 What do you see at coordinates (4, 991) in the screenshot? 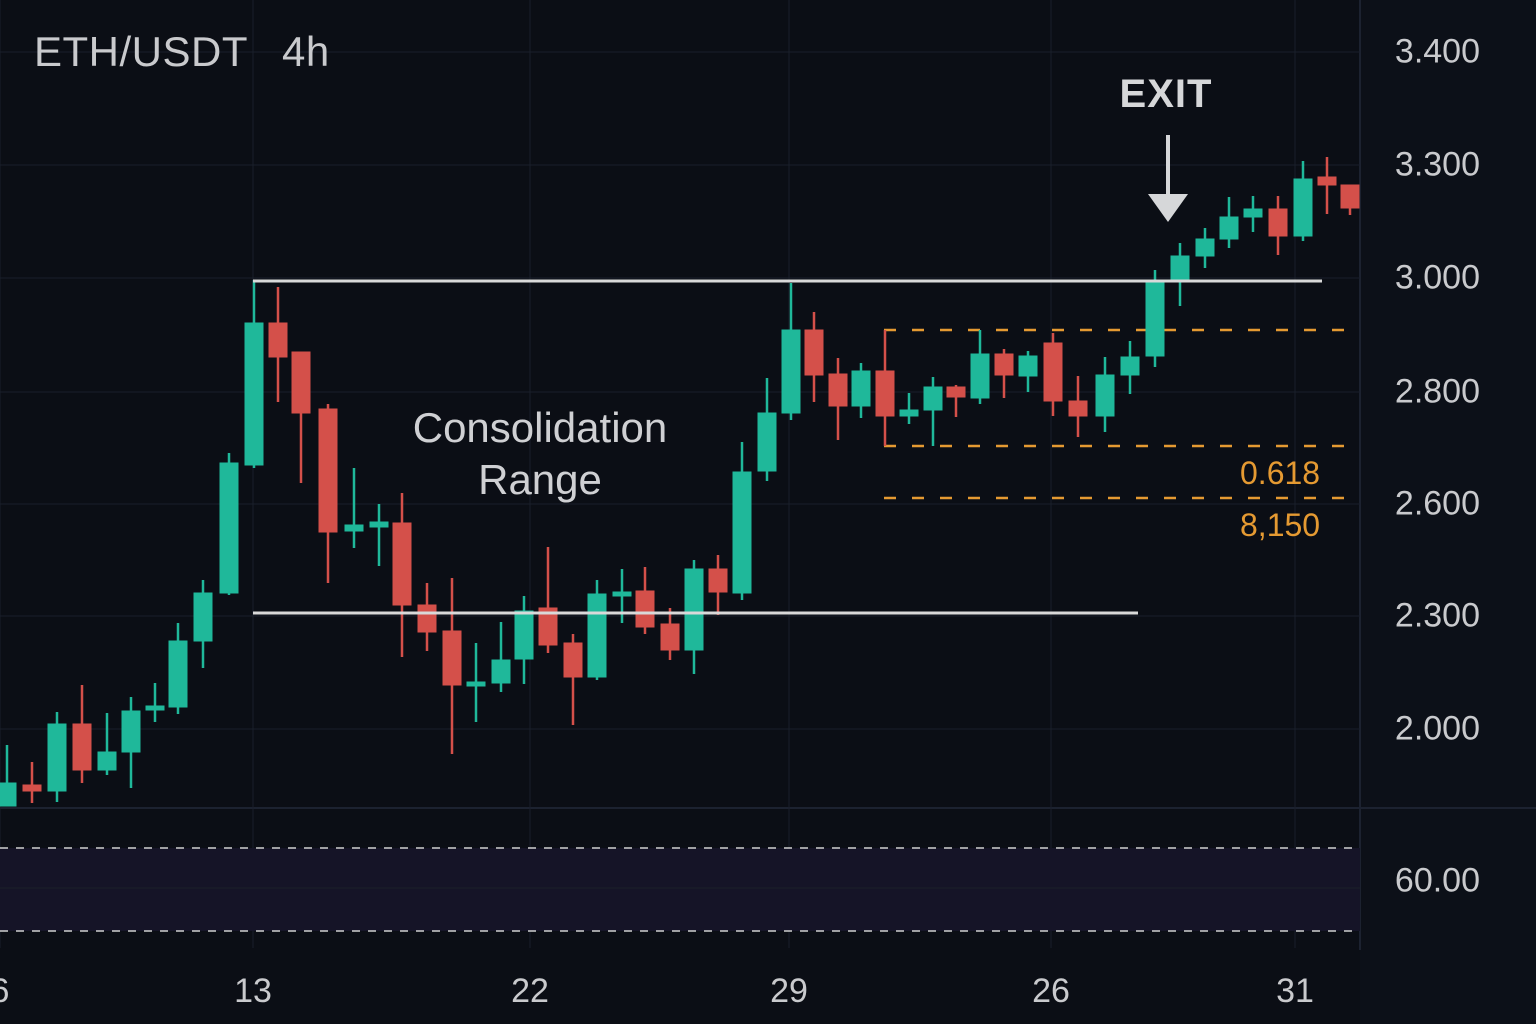
I see `time-tick-label: 6` at bounding box center [4, 991].